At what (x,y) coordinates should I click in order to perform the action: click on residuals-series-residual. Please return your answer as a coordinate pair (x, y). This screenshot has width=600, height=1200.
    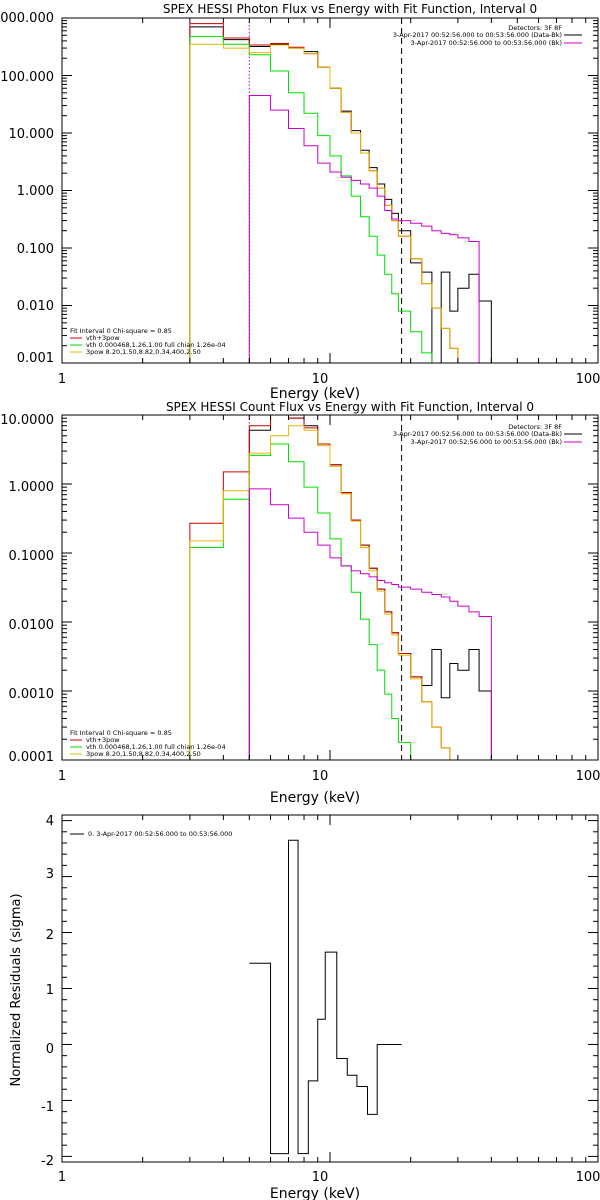
    Looking at the image, I should click on (325, 997).